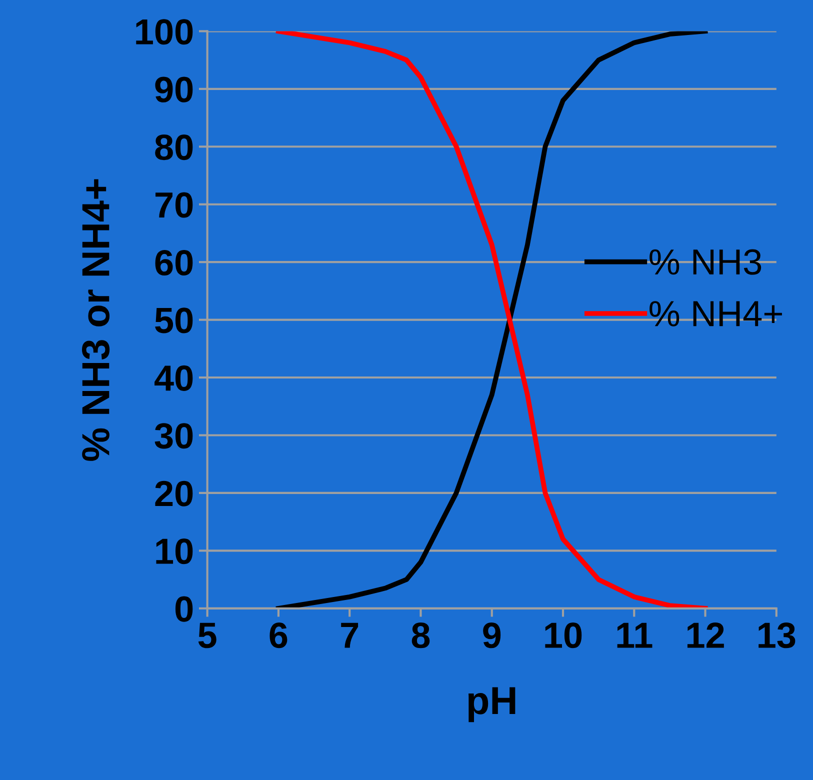 Image resolution: width=813 pixels, height=780 pixels. I want to click on x-tick-label: 10, so click(563, 635).